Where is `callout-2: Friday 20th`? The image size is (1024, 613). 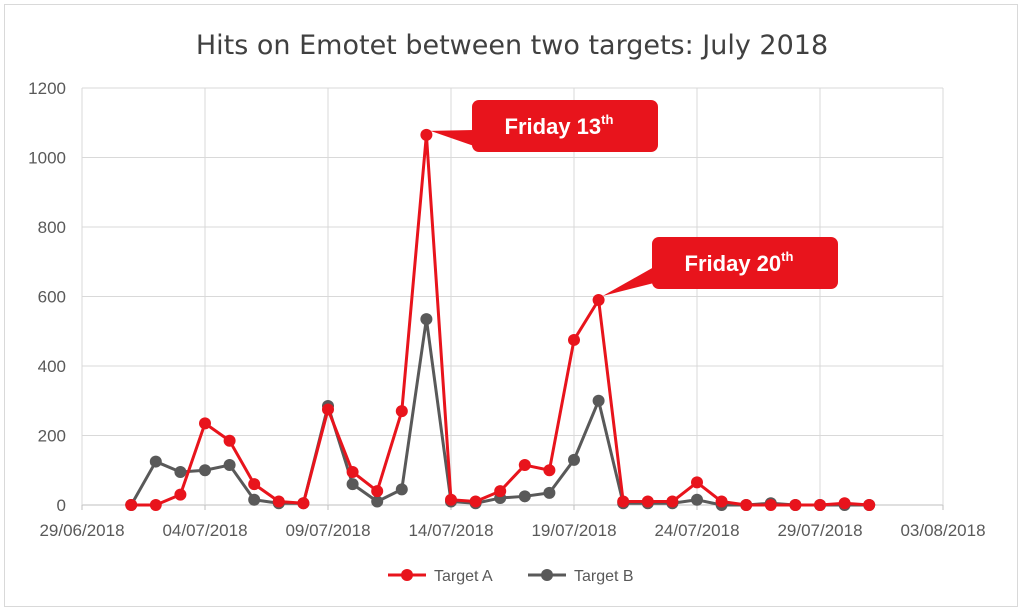 callout-2: Friday 20th is located at coordinates (720, 266).